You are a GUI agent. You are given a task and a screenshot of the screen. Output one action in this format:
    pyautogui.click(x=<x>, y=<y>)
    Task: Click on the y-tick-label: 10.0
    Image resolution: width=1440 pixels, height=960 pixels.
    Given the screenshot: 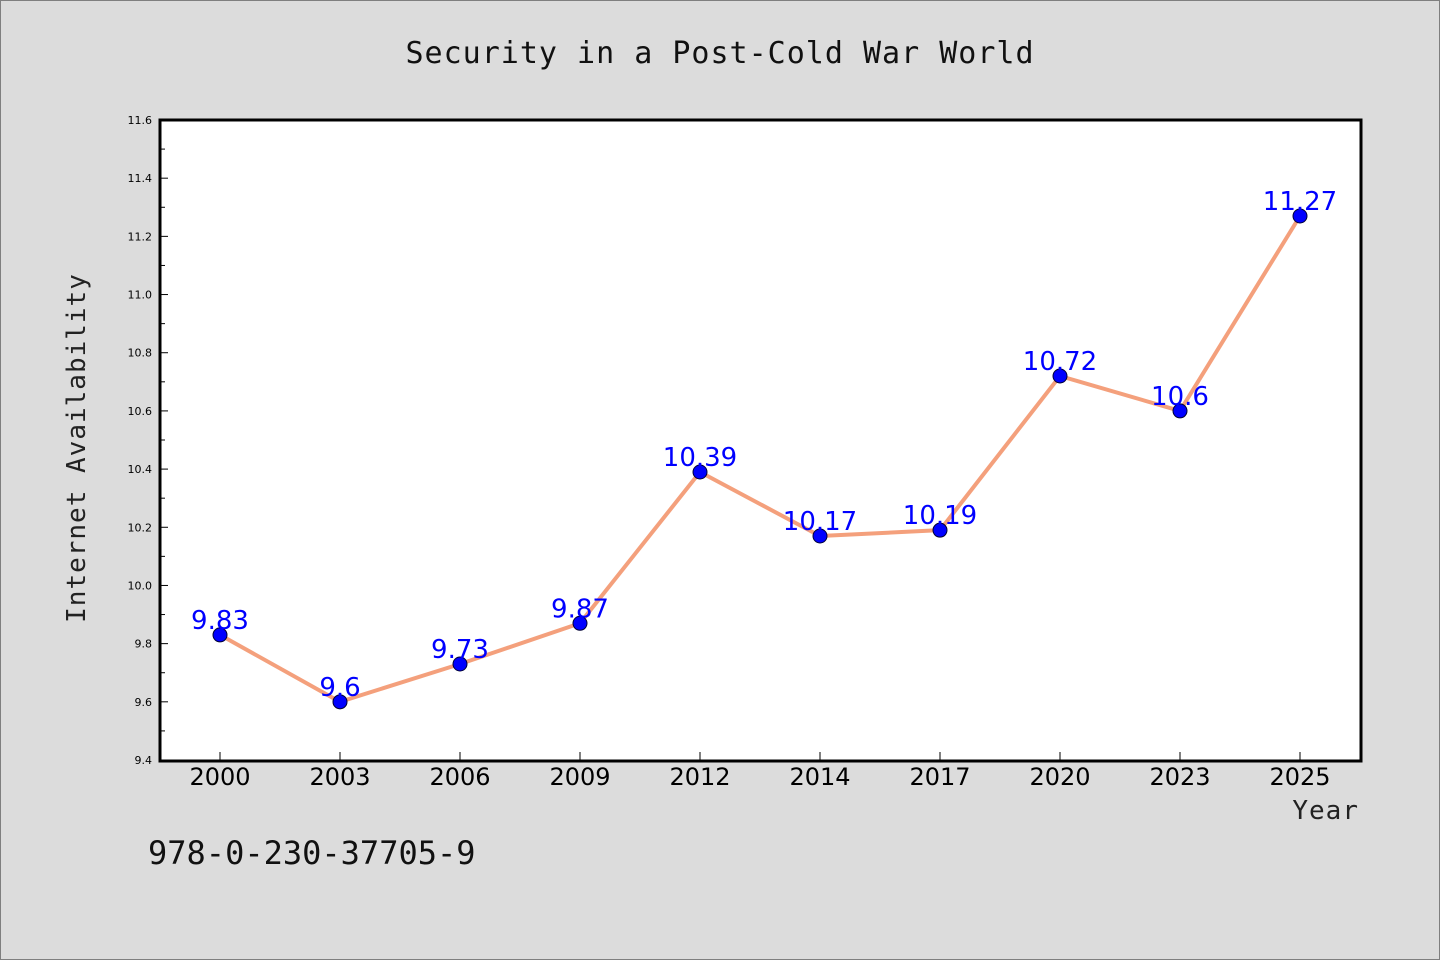 What is the action you would take?
    pyautogui.click(x=140, y=585)
    